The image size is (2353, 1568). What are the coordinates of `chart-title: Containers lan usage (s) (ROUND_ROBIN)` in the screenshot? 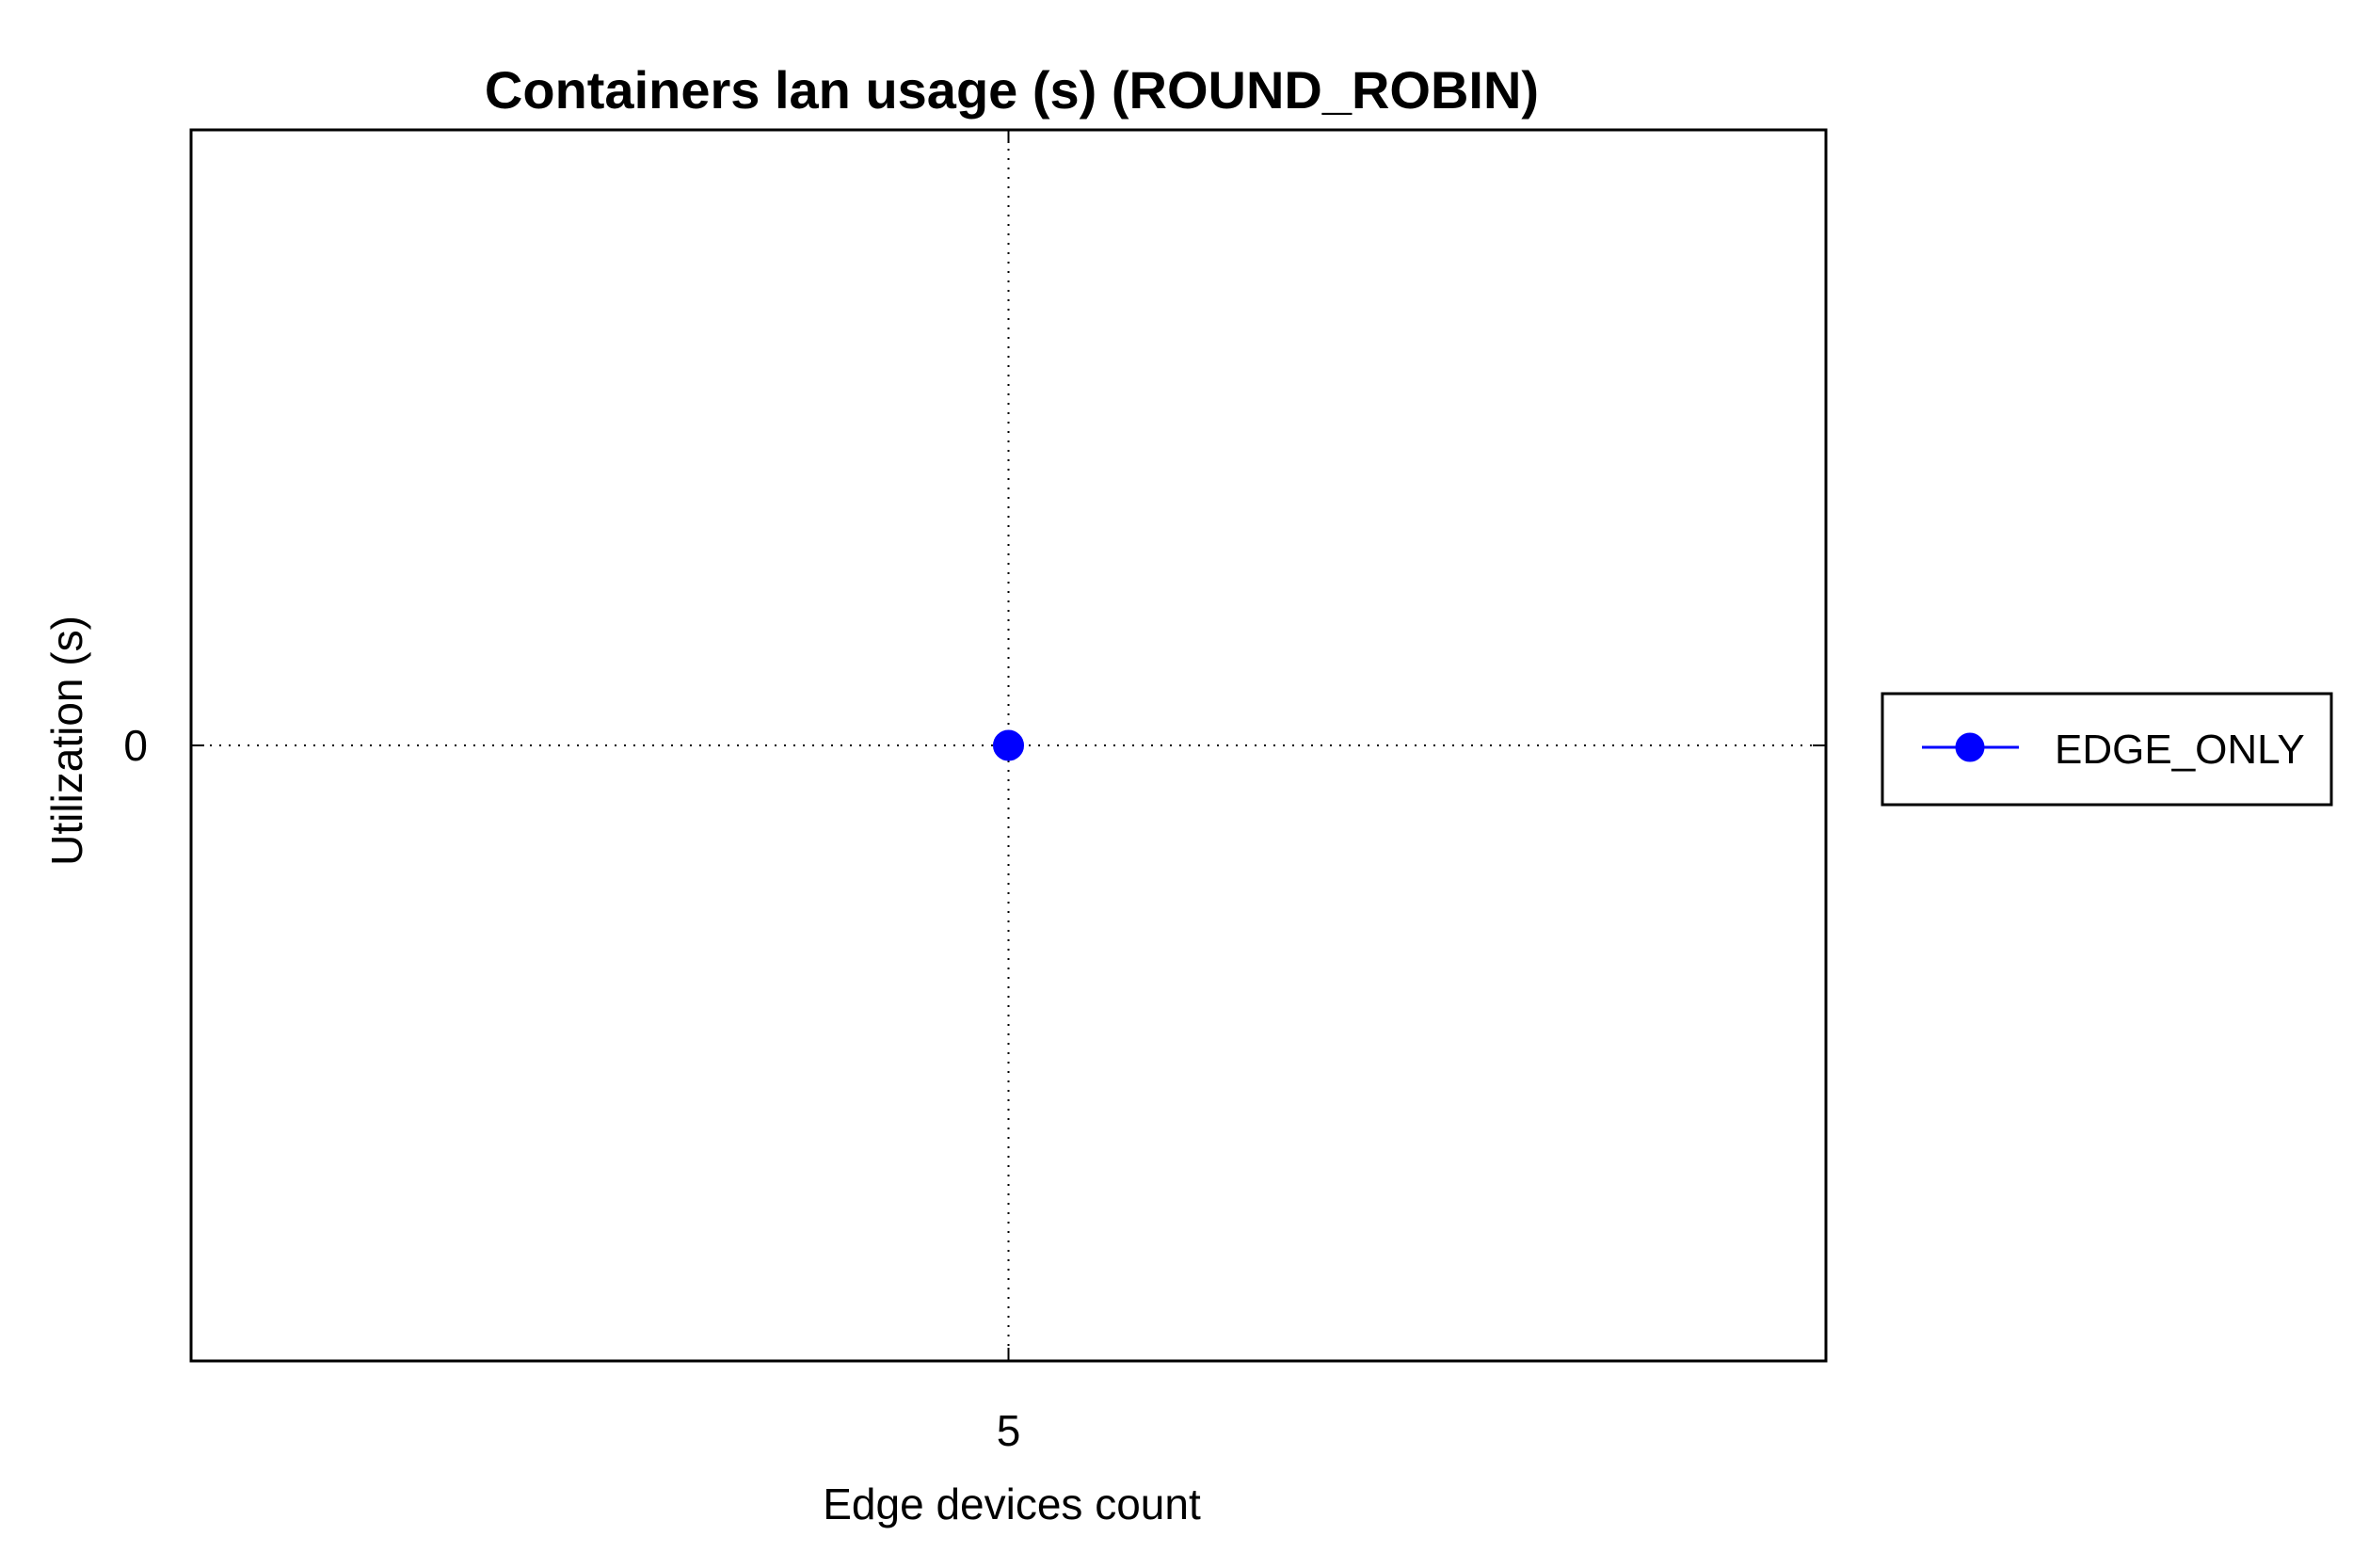 It's located at (1012, 90).